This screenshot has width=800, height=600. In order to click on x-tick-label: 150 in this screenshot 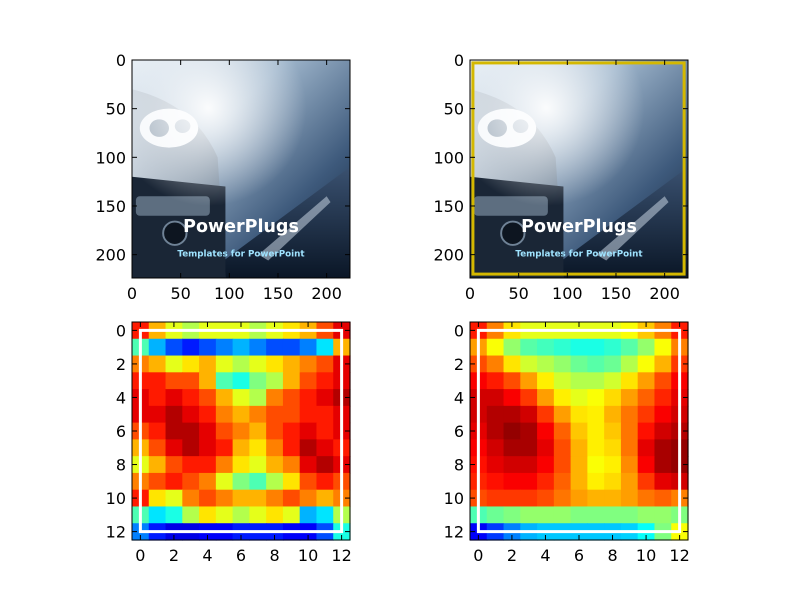, I will do `click(278, 293)`.